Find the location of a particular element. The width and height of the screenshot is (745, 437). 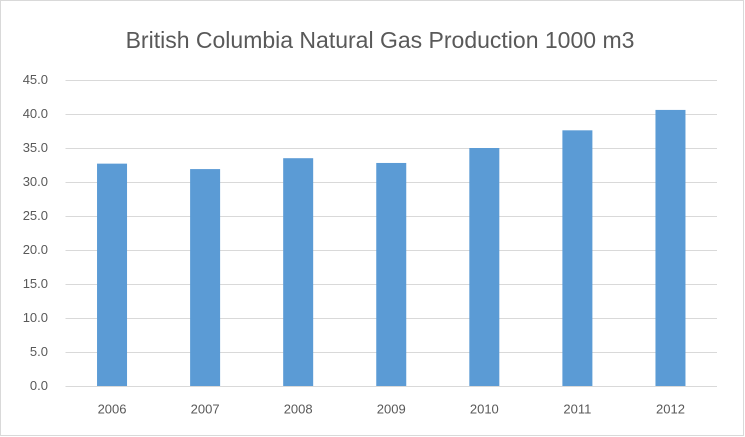

y-tick-label: 30.0 is located at coordinates (35, 181).